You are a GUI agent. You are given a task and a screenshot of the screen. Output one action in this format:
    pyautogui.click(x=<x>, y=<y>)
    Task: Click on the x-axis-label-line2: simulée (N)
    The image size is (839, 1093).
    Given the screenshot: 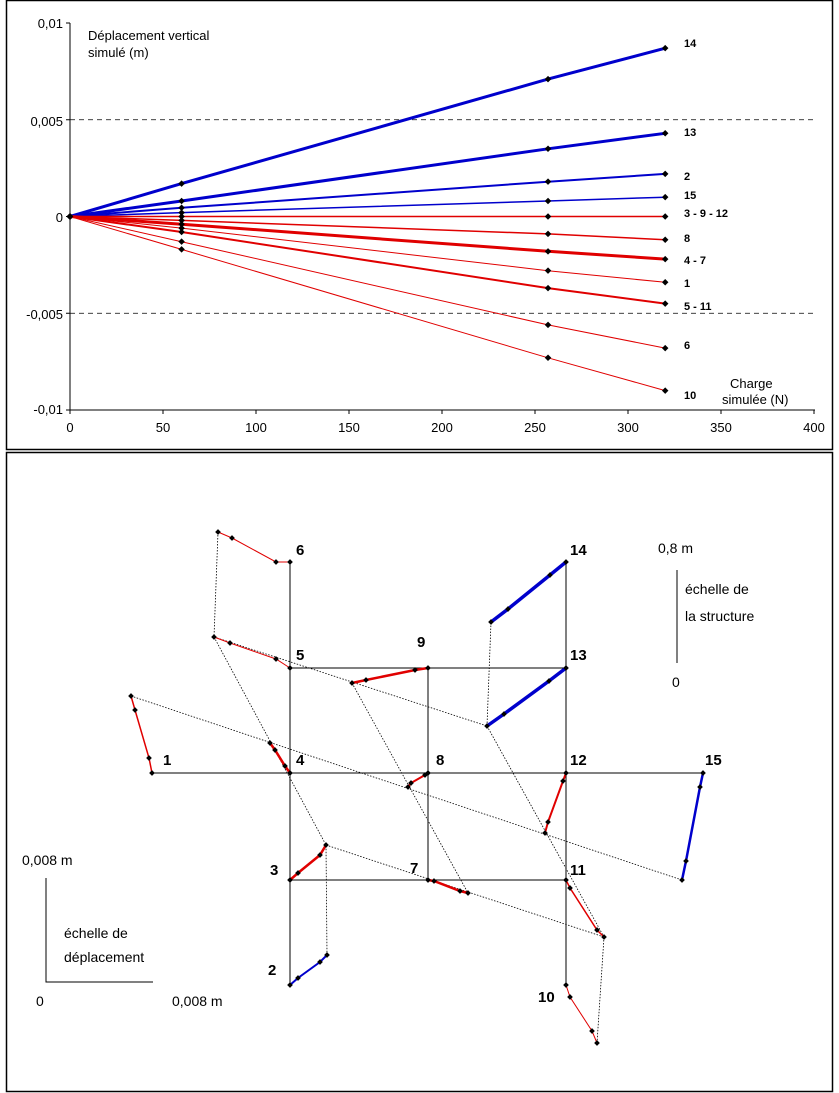 What is the action you would take?
    pyautogui.click(x=755, y=399)
    